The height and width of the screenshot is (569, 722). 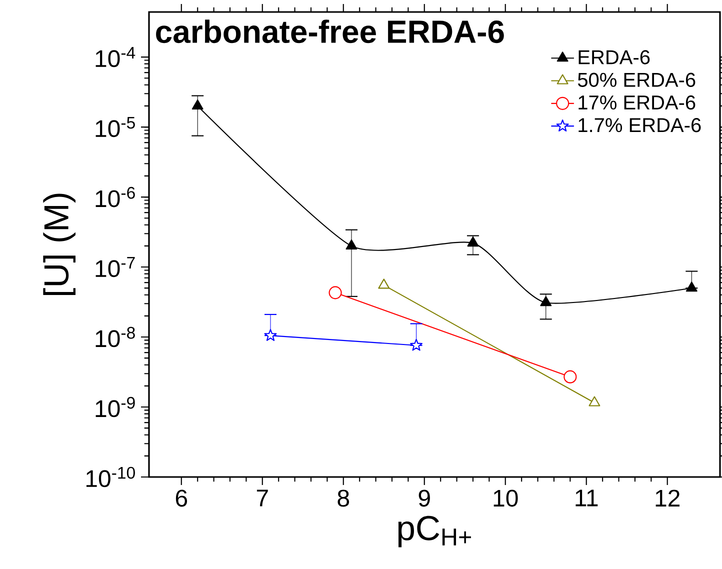 I want to click on x-tick-label: 6, so click(x=182, y=498).